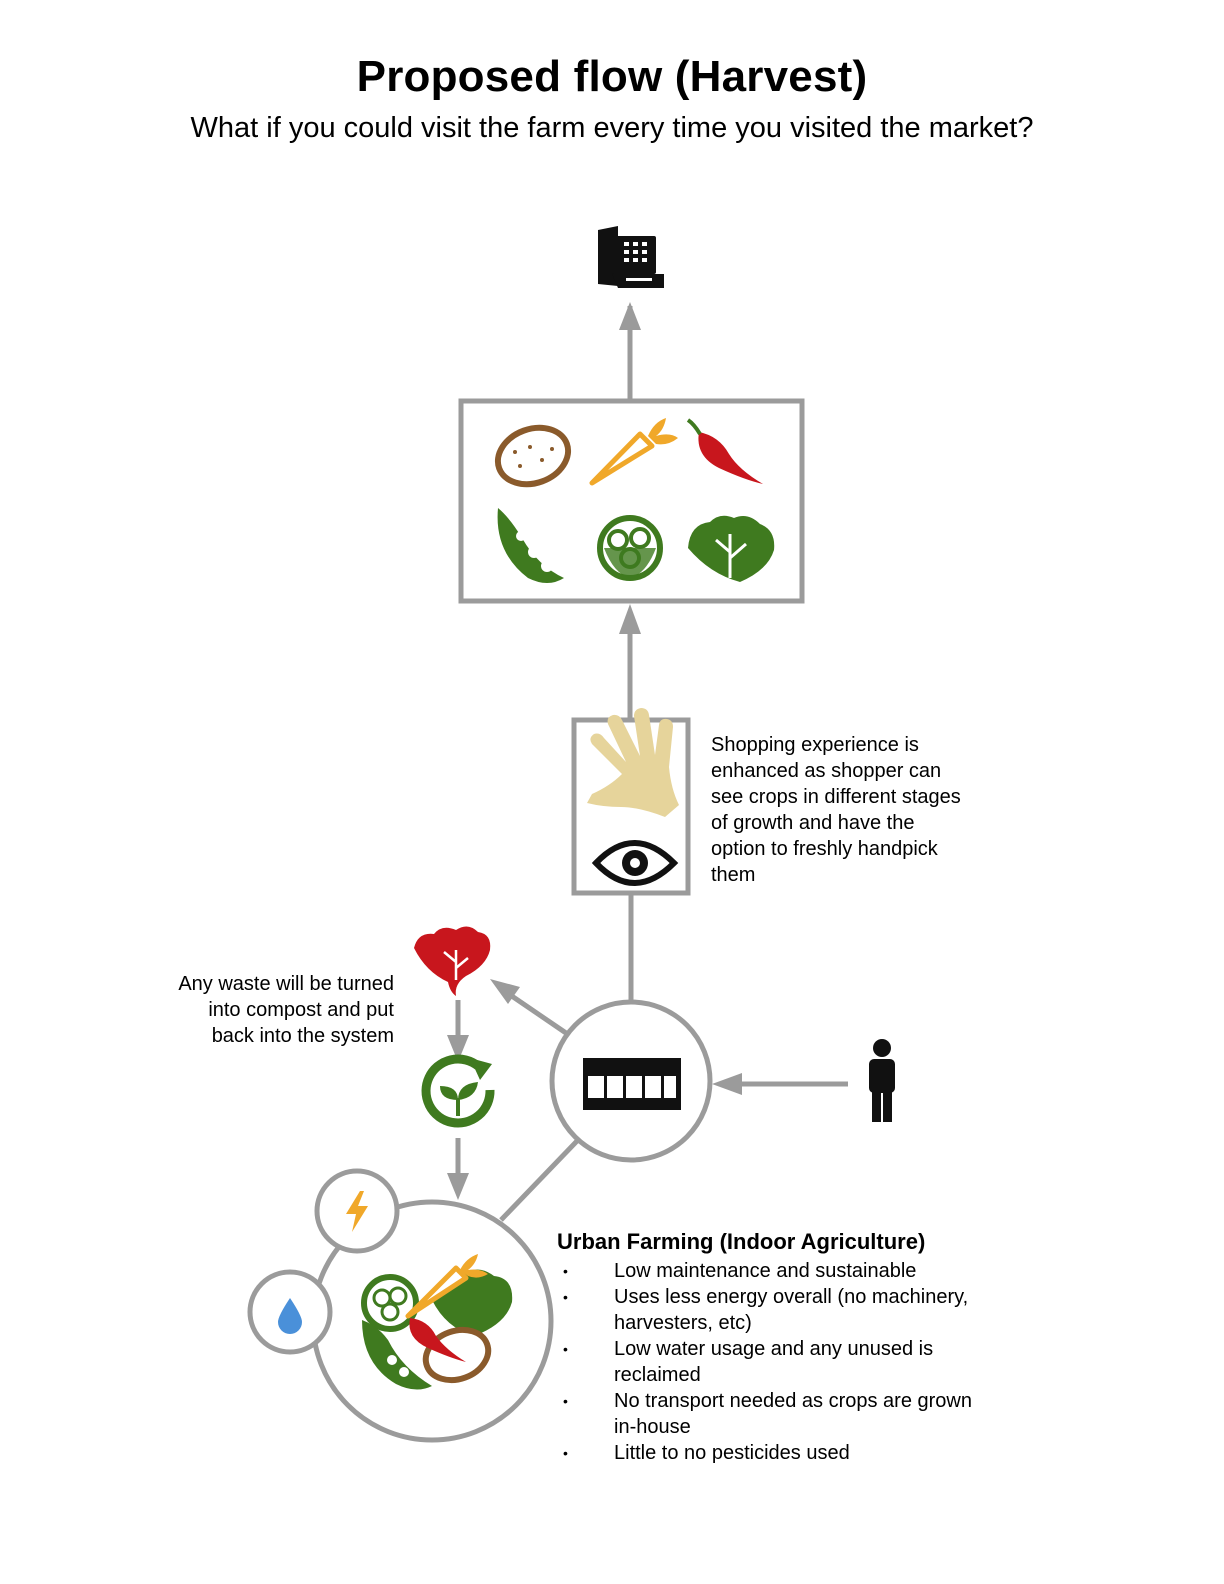  Describe the element at coordinates (632, 1084) in the screenshot. I see `market-storefront-icon` at that location.